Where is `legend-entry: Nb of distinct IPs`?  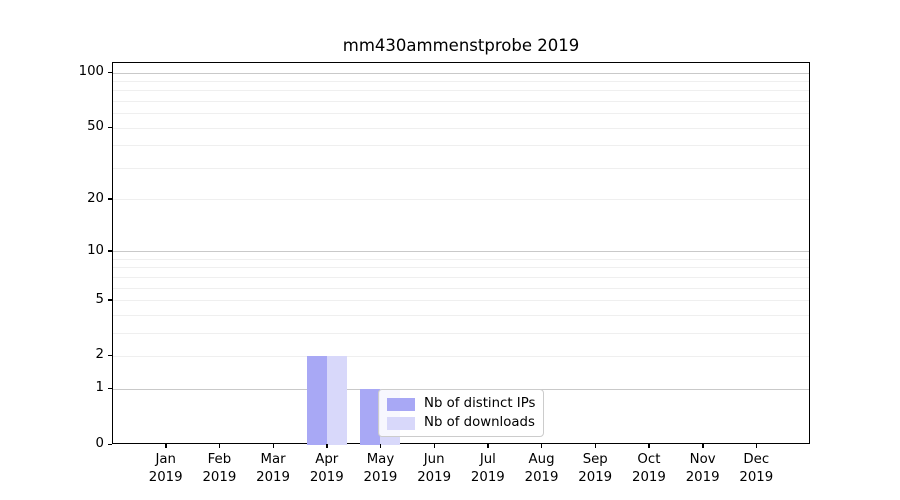 legend-entry: Nb of distinct IPs is located at coordinates (461, 404).